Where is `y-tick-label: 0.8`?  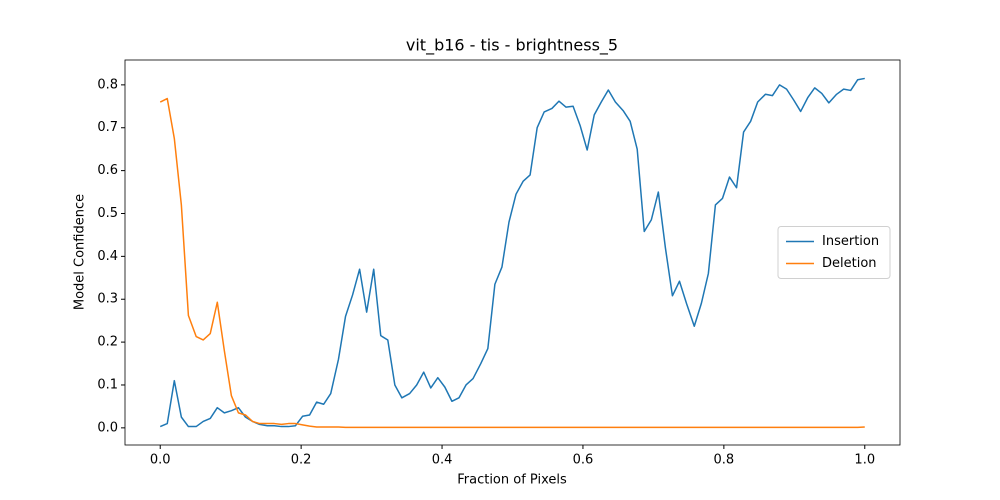 y-tick-label: 0.8 is located at coordinates (107, 84).